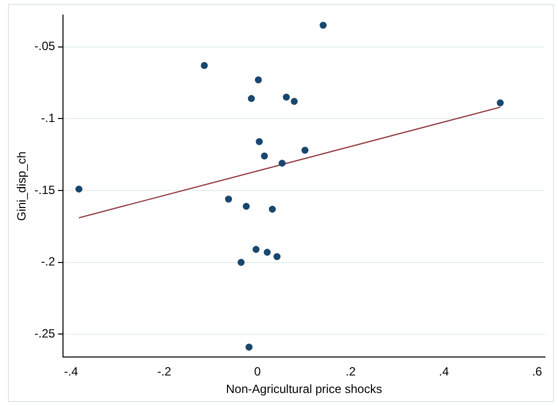  What do you see at coordinates (48, 261) in the screenshot?
I see `y-tick-label: -.2` at bounding box center [48, 261].